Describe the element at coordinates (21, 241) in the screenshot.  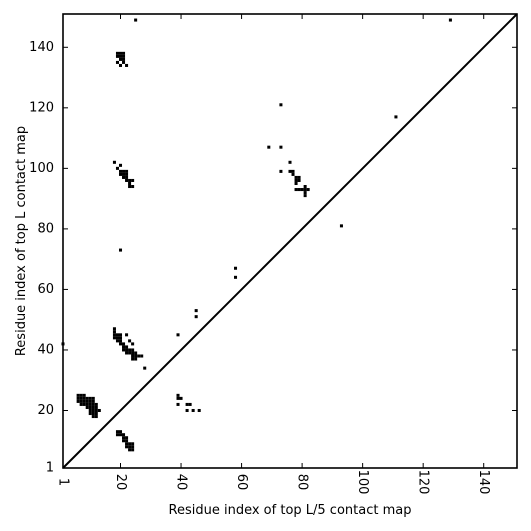
I see `y-axis-title: Residue index of top L contact map` at that location.